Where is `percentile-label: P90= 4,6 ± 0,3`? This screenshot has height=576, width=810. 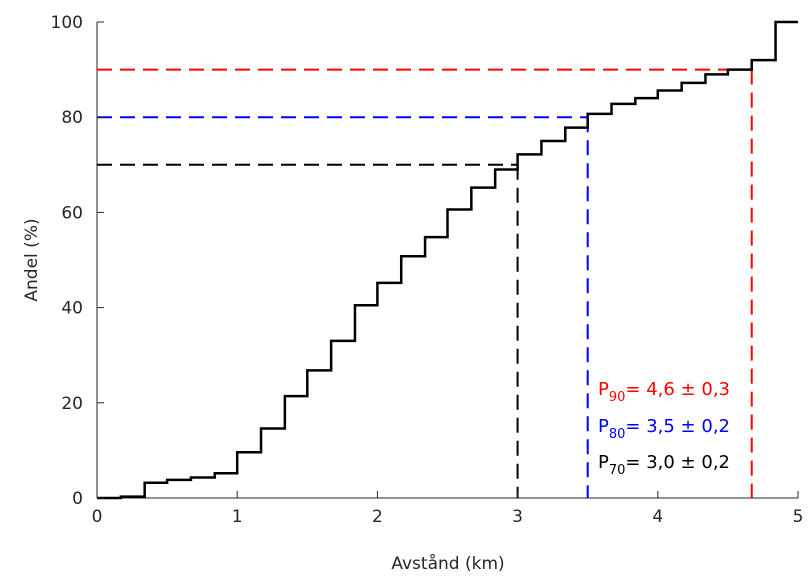 percentile-label: P90= 4,6 ± 0,3 is located at coordinates (664, 392).